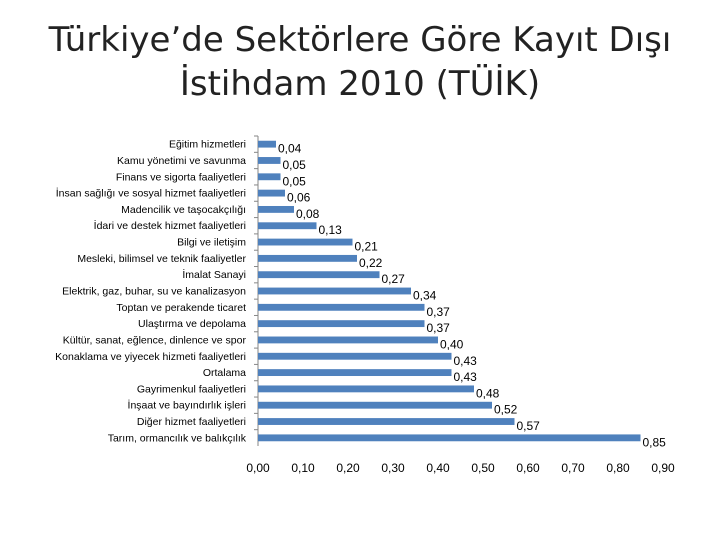 Image resolution: width=720 pixels, height=540 pixels. What do you see at coordinates (177, 438) in the screenshot?
I see `category-label: Tarım, ormancılık ve balıkçılık` at bounding box center [177, 438].